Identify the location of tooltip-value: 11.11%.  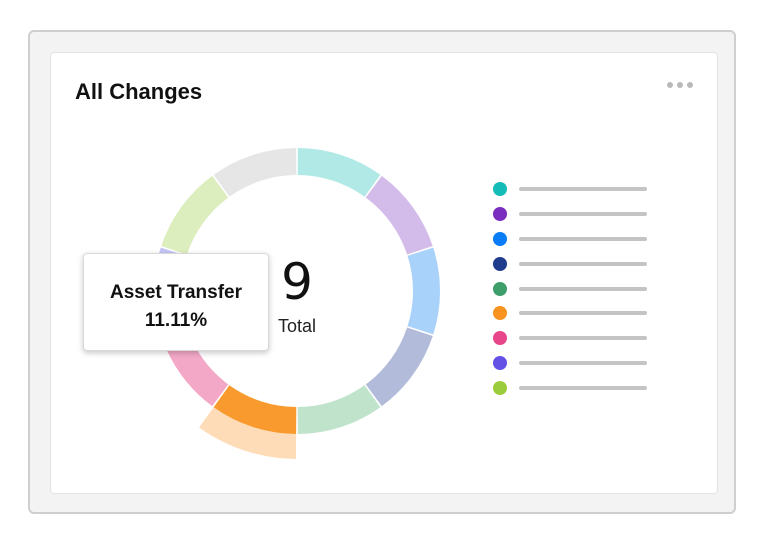
(176, 320).